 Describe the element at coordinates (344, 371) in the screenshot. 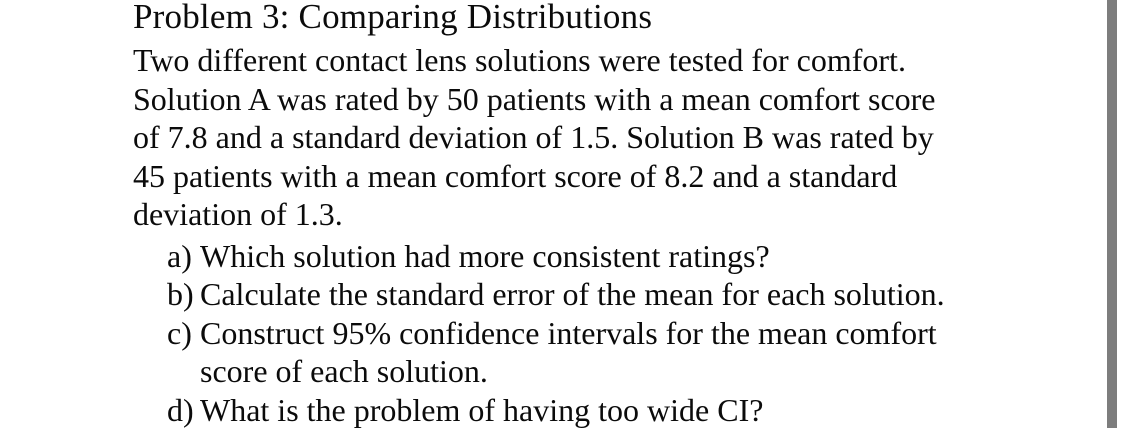

I see `question-line: score of each solution.` at that location.